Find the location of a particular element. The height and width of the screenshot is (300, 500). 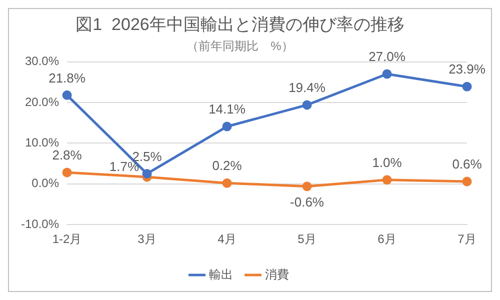

legend-label: 輸出 is located at coordinates (221, 274).